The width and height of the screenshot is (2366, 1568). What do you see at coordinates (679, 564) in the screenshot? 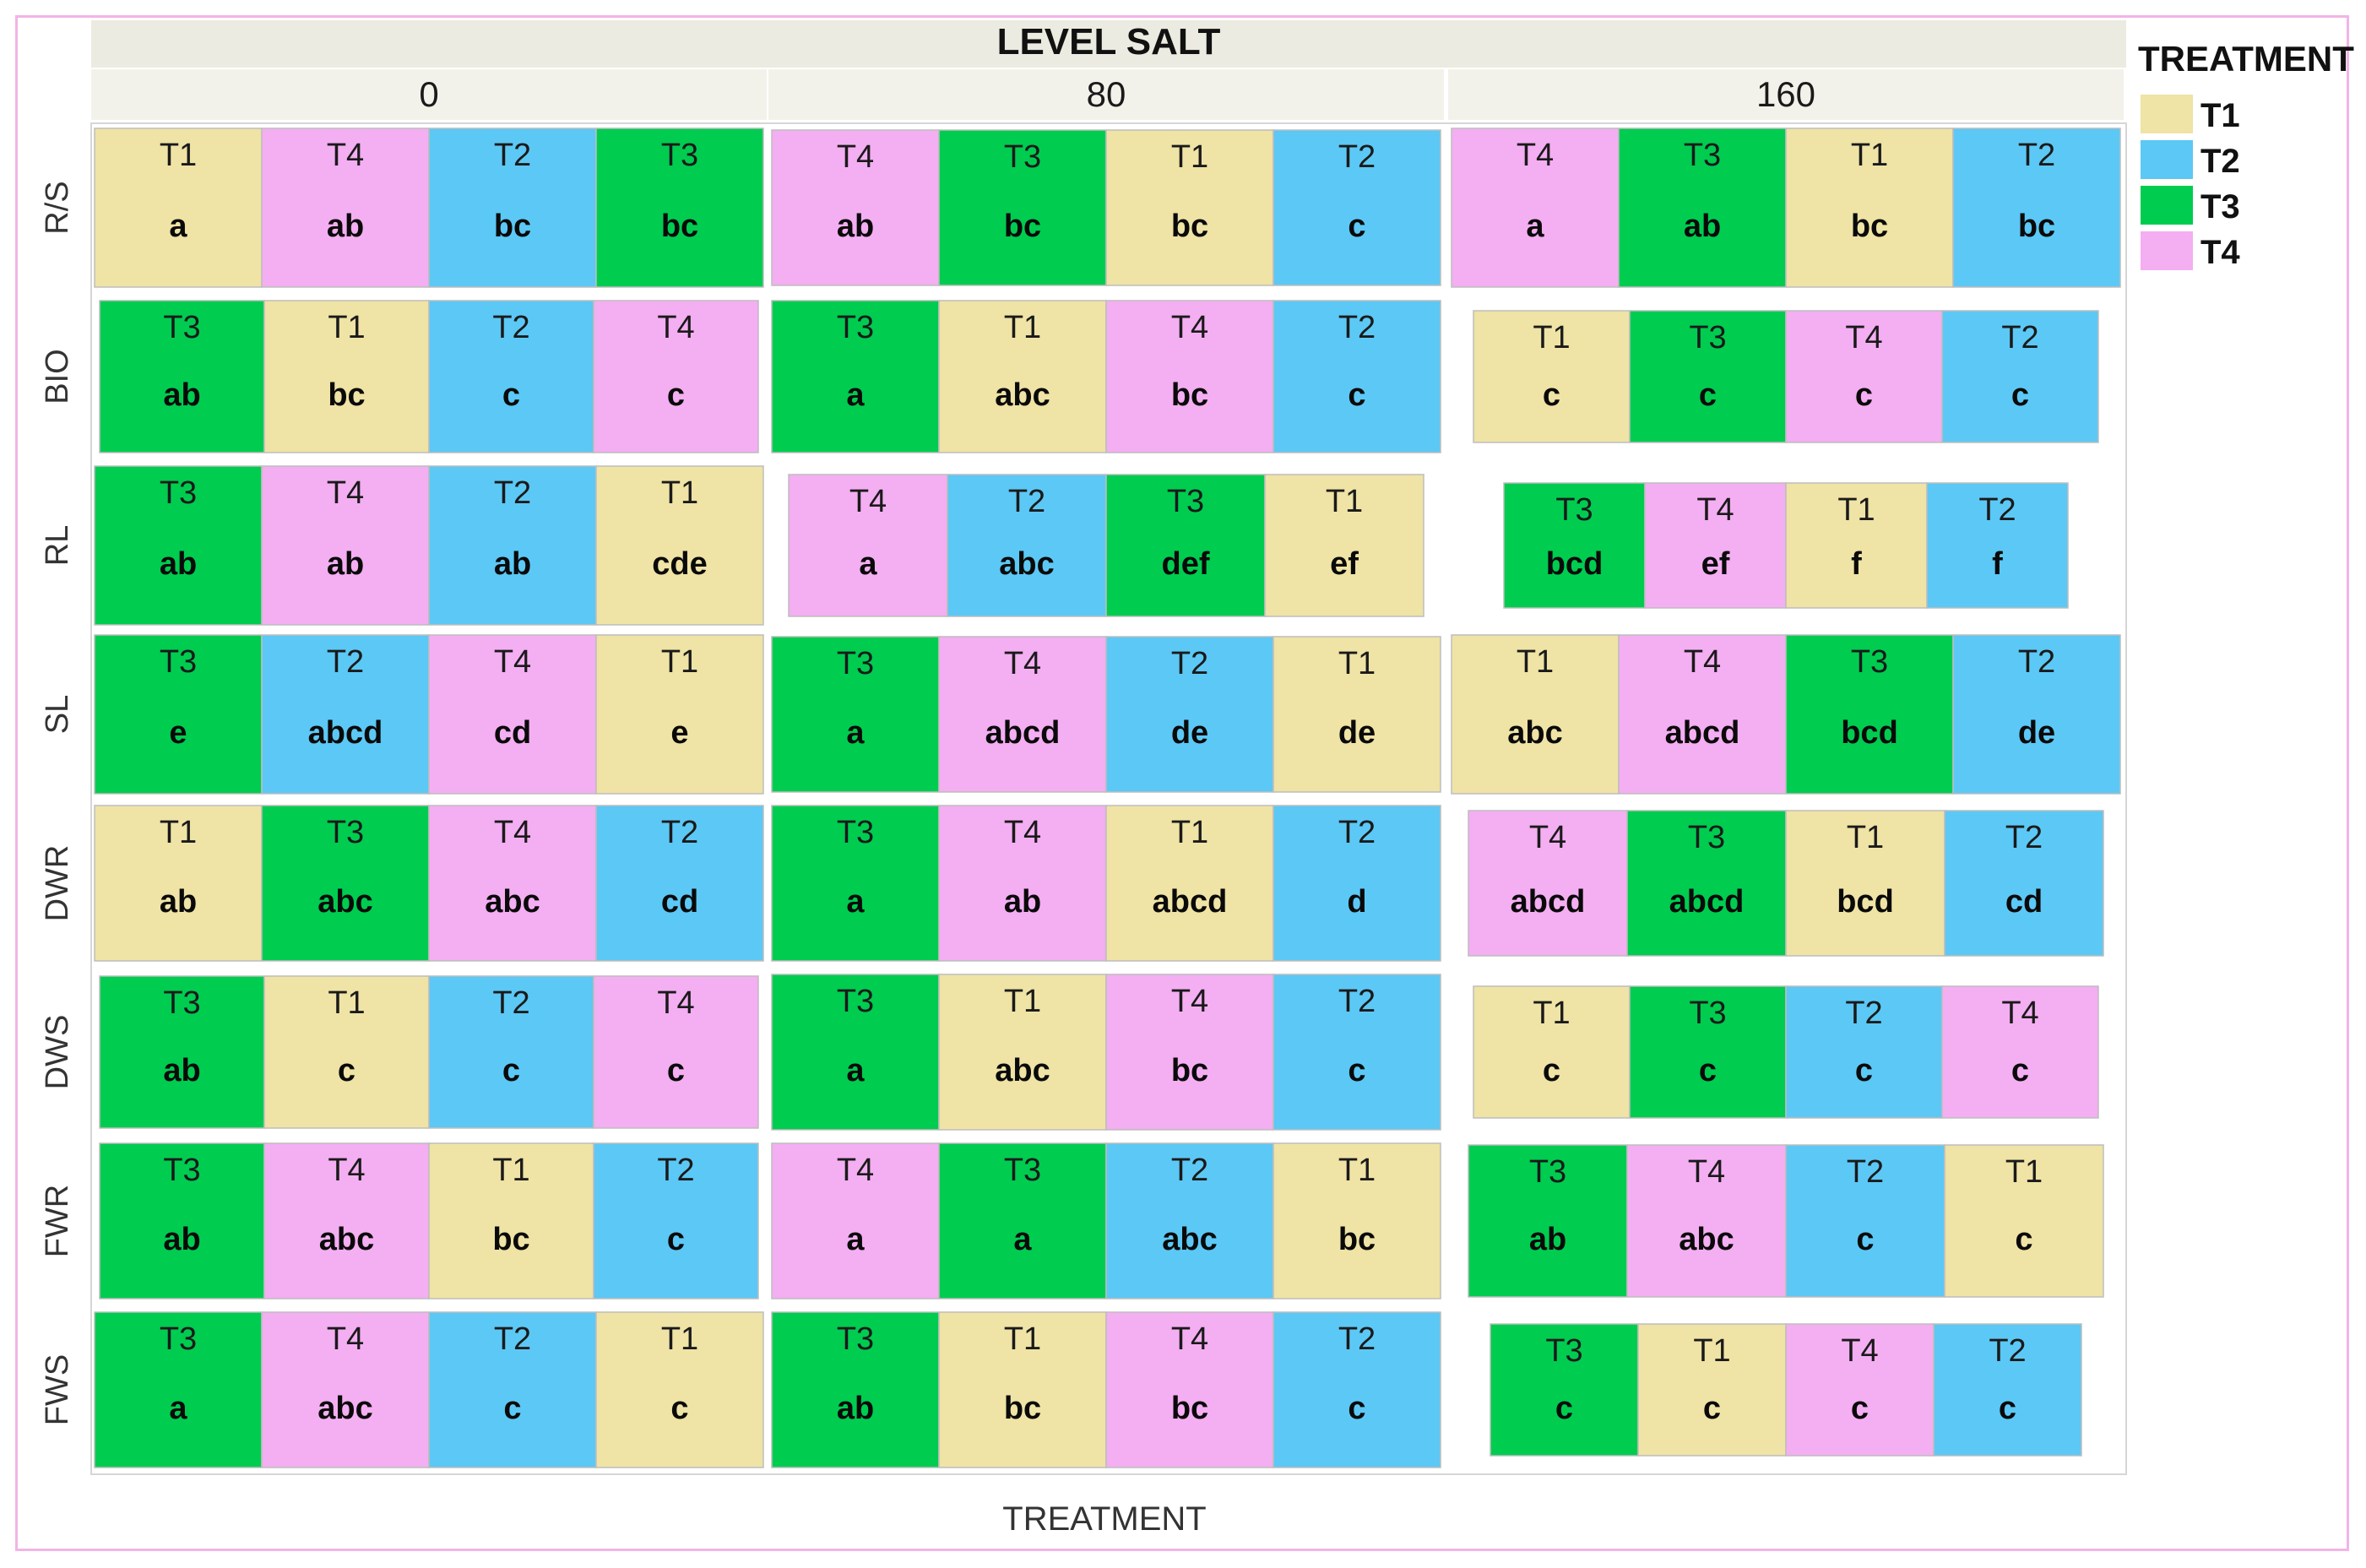
I see `cell-value-label: cde` at bounding box center [679, 564].